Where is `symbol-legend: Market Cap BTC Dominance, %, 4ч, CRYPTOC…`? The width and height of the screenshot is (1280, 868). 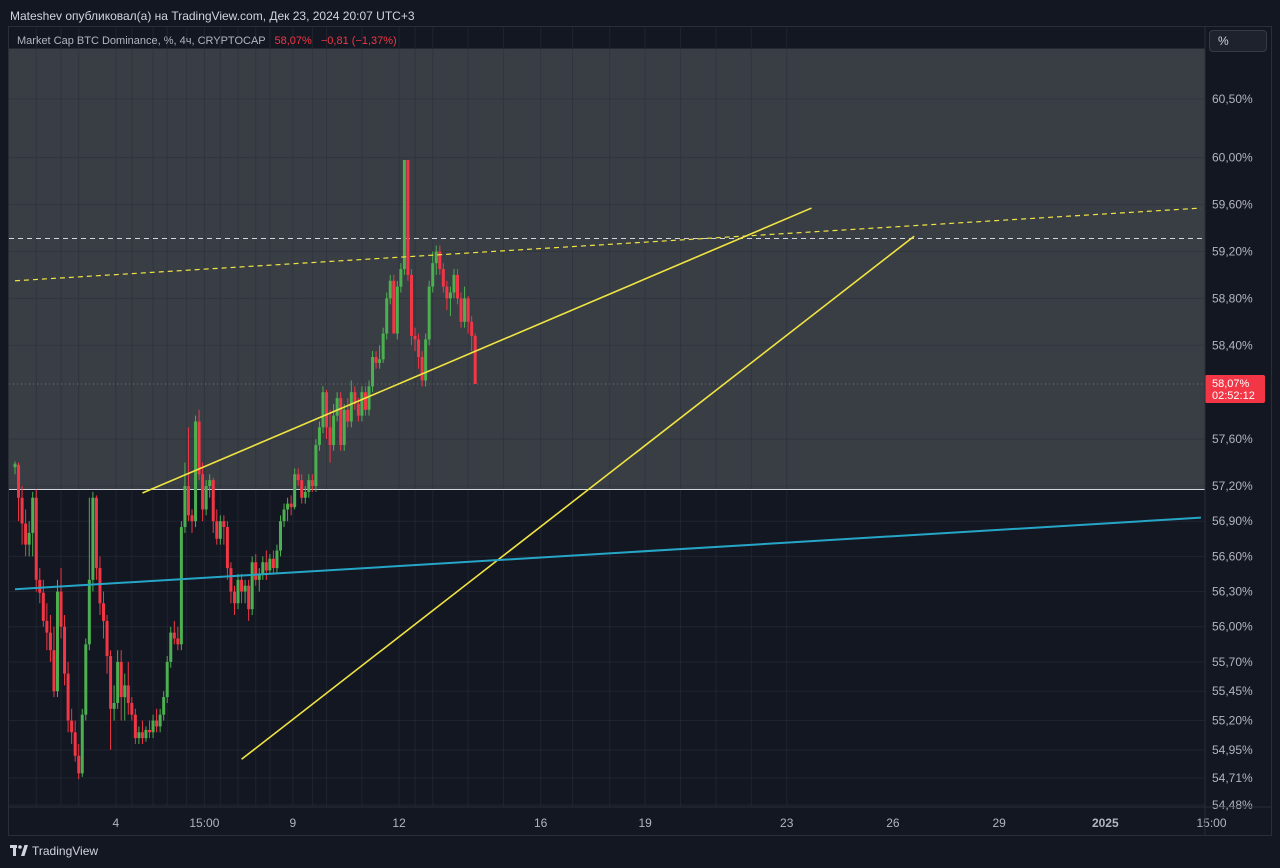 symbol-legend: Market Cap BTC Dominance, %, 4ч, CRYPTOC… is located at coordinates (207, 41).